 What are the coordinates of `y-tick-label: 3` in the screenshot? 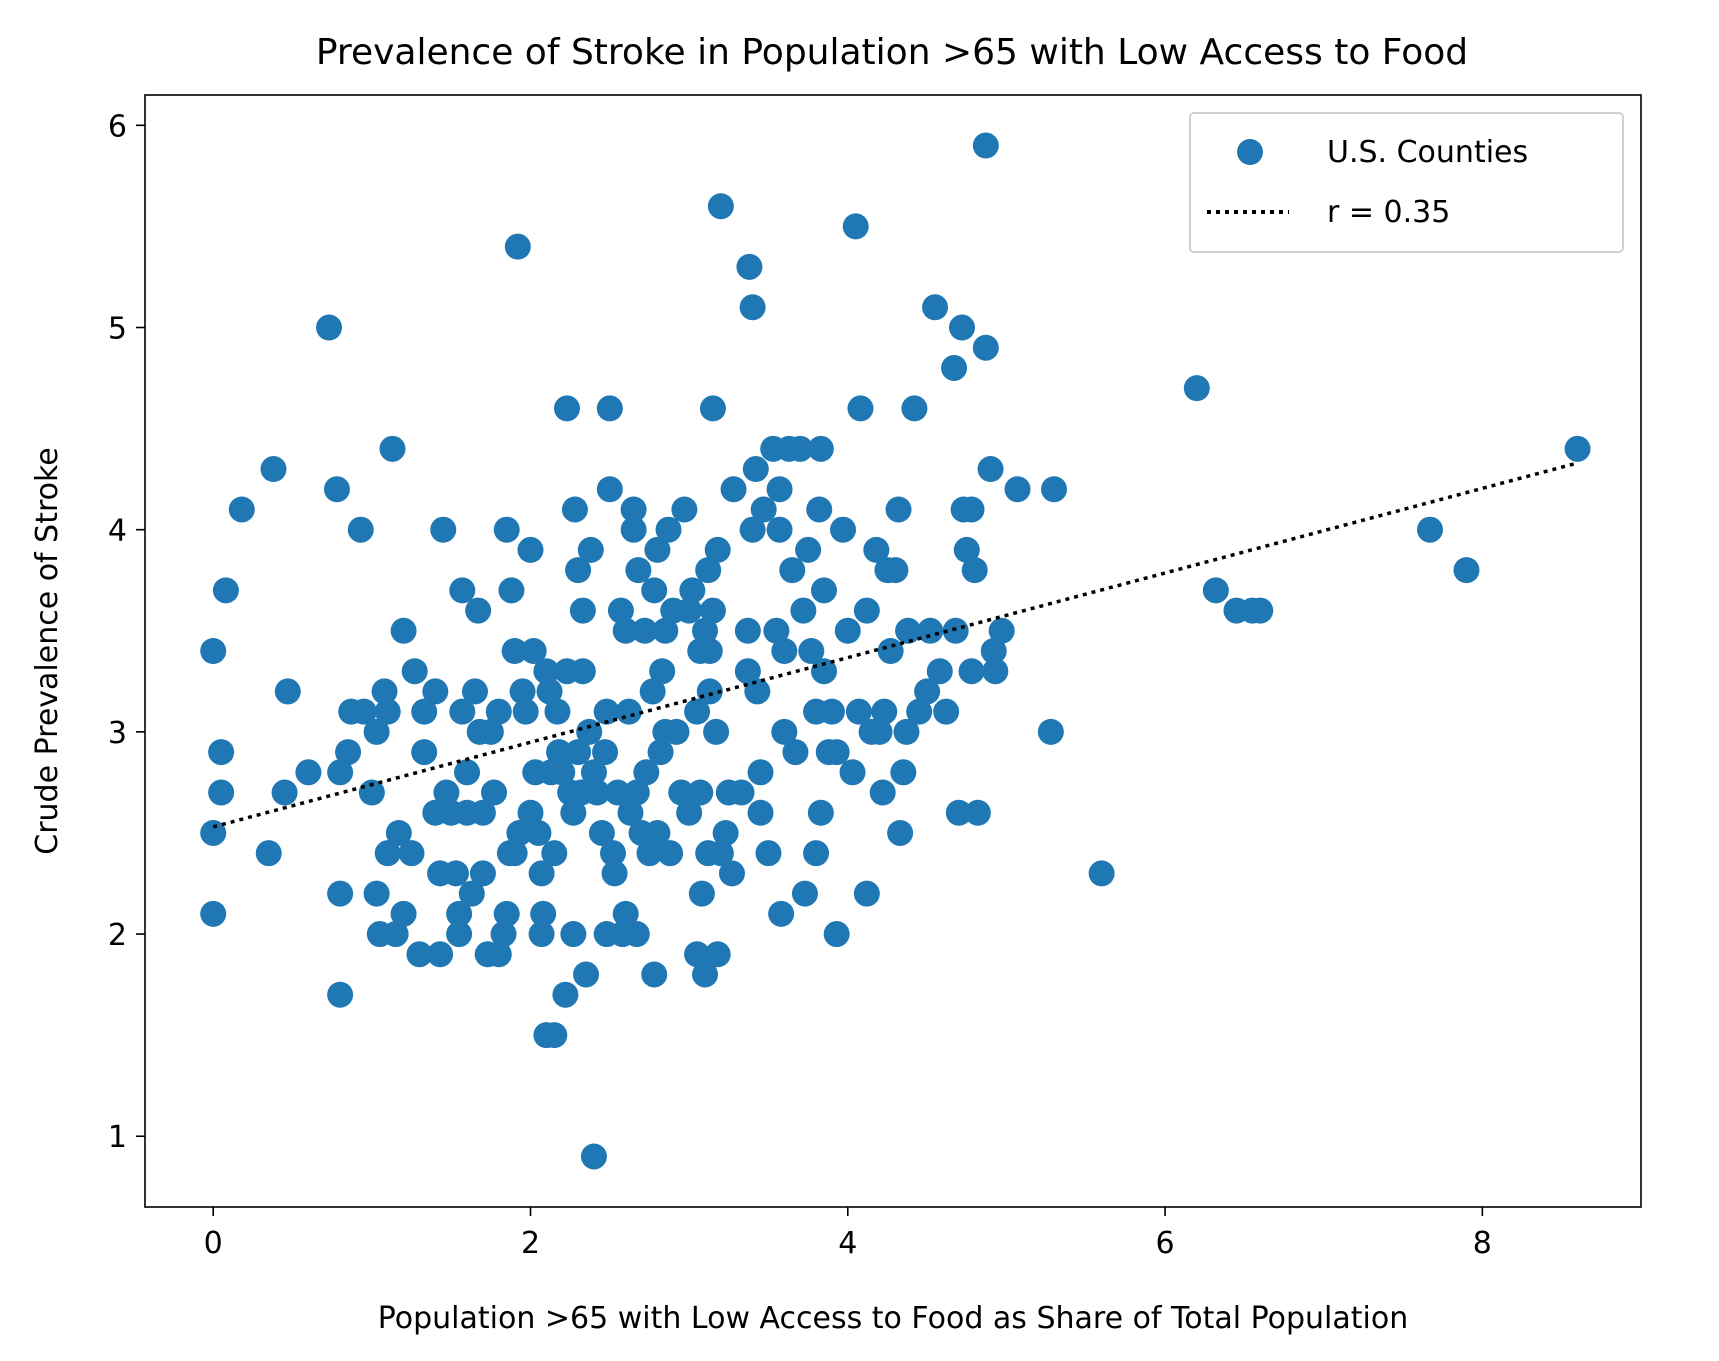 It's located at (117, 733).